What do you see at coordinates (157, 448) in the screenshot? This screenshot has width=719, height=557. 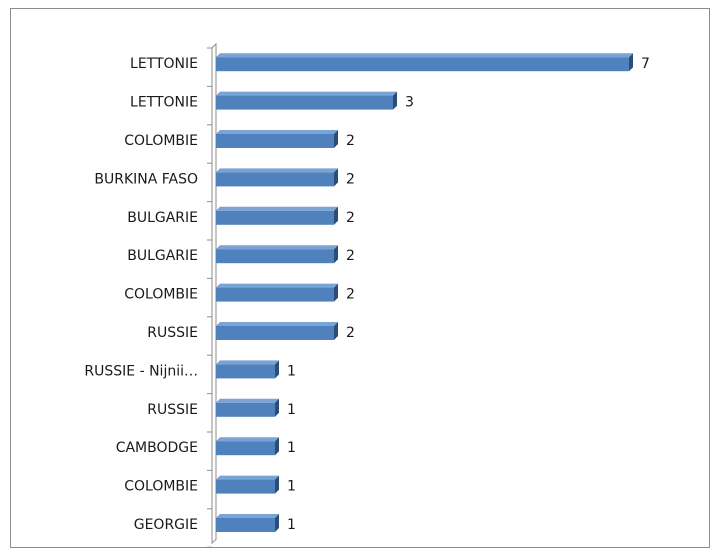 I see `category-label: CAMBODGE` at bounding box center [157, 448].